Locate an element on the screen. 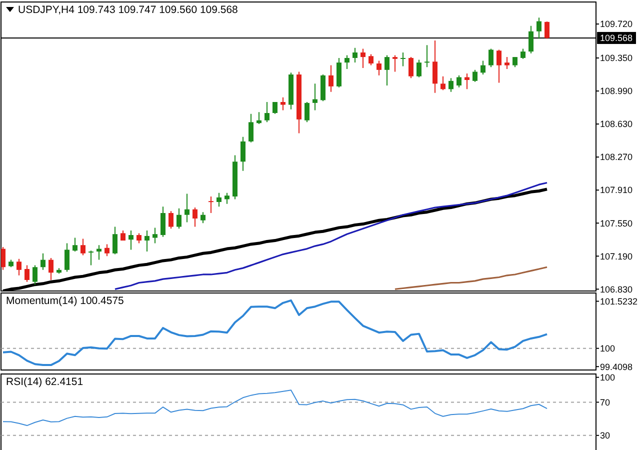 Image resolution: width=640 pixels, height=450 pixels. chart-title: USDJPY,H4 109.743 109.747 109.560 109.568 is located at coordinates (128, 10).